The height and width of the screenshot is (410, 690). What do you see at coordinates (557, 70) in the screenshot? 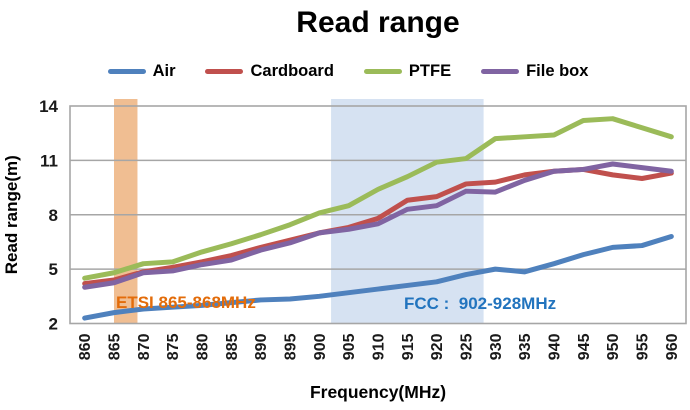
I see `legend-label: File box` at bounding box center [557, 70].